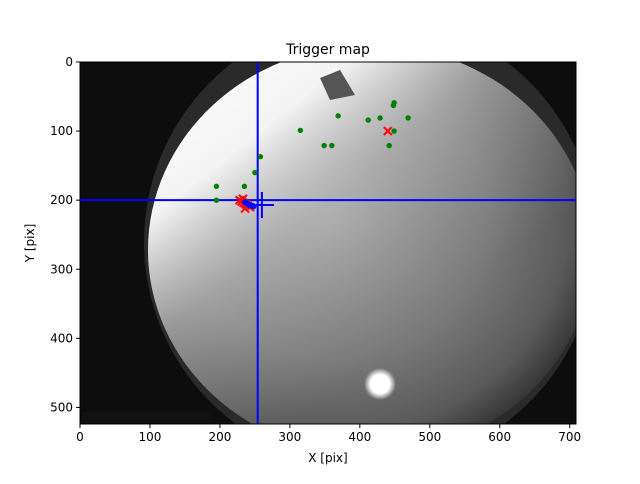 This screenshot has width=640, height=484. What do you see at coordinates (359, 437) in the screenshot?
I see `x-tick-label: 400` at bounding box center [359, 437].